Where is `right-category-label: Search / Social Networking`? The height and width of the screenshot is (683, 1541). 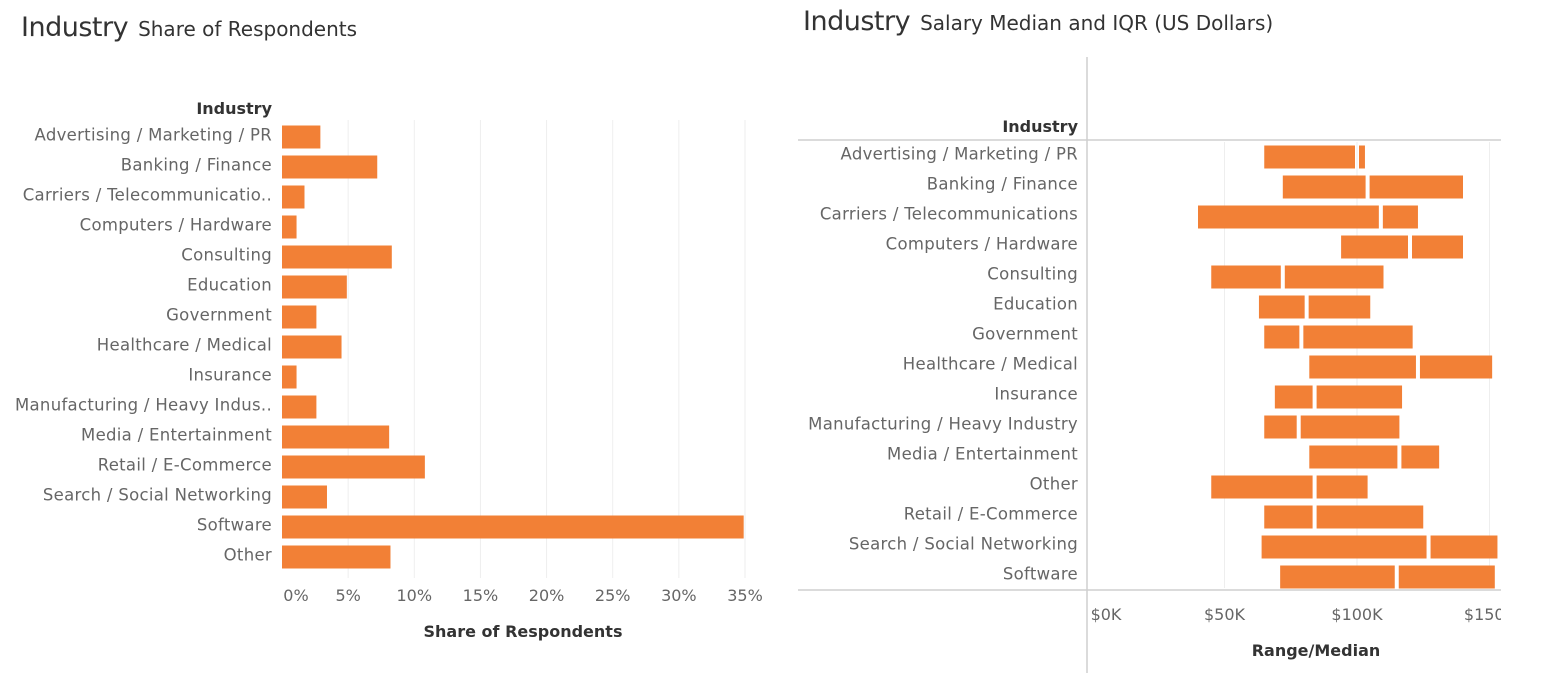 right-category-label: Search / Social Networking is located at coordinates (963, 544).